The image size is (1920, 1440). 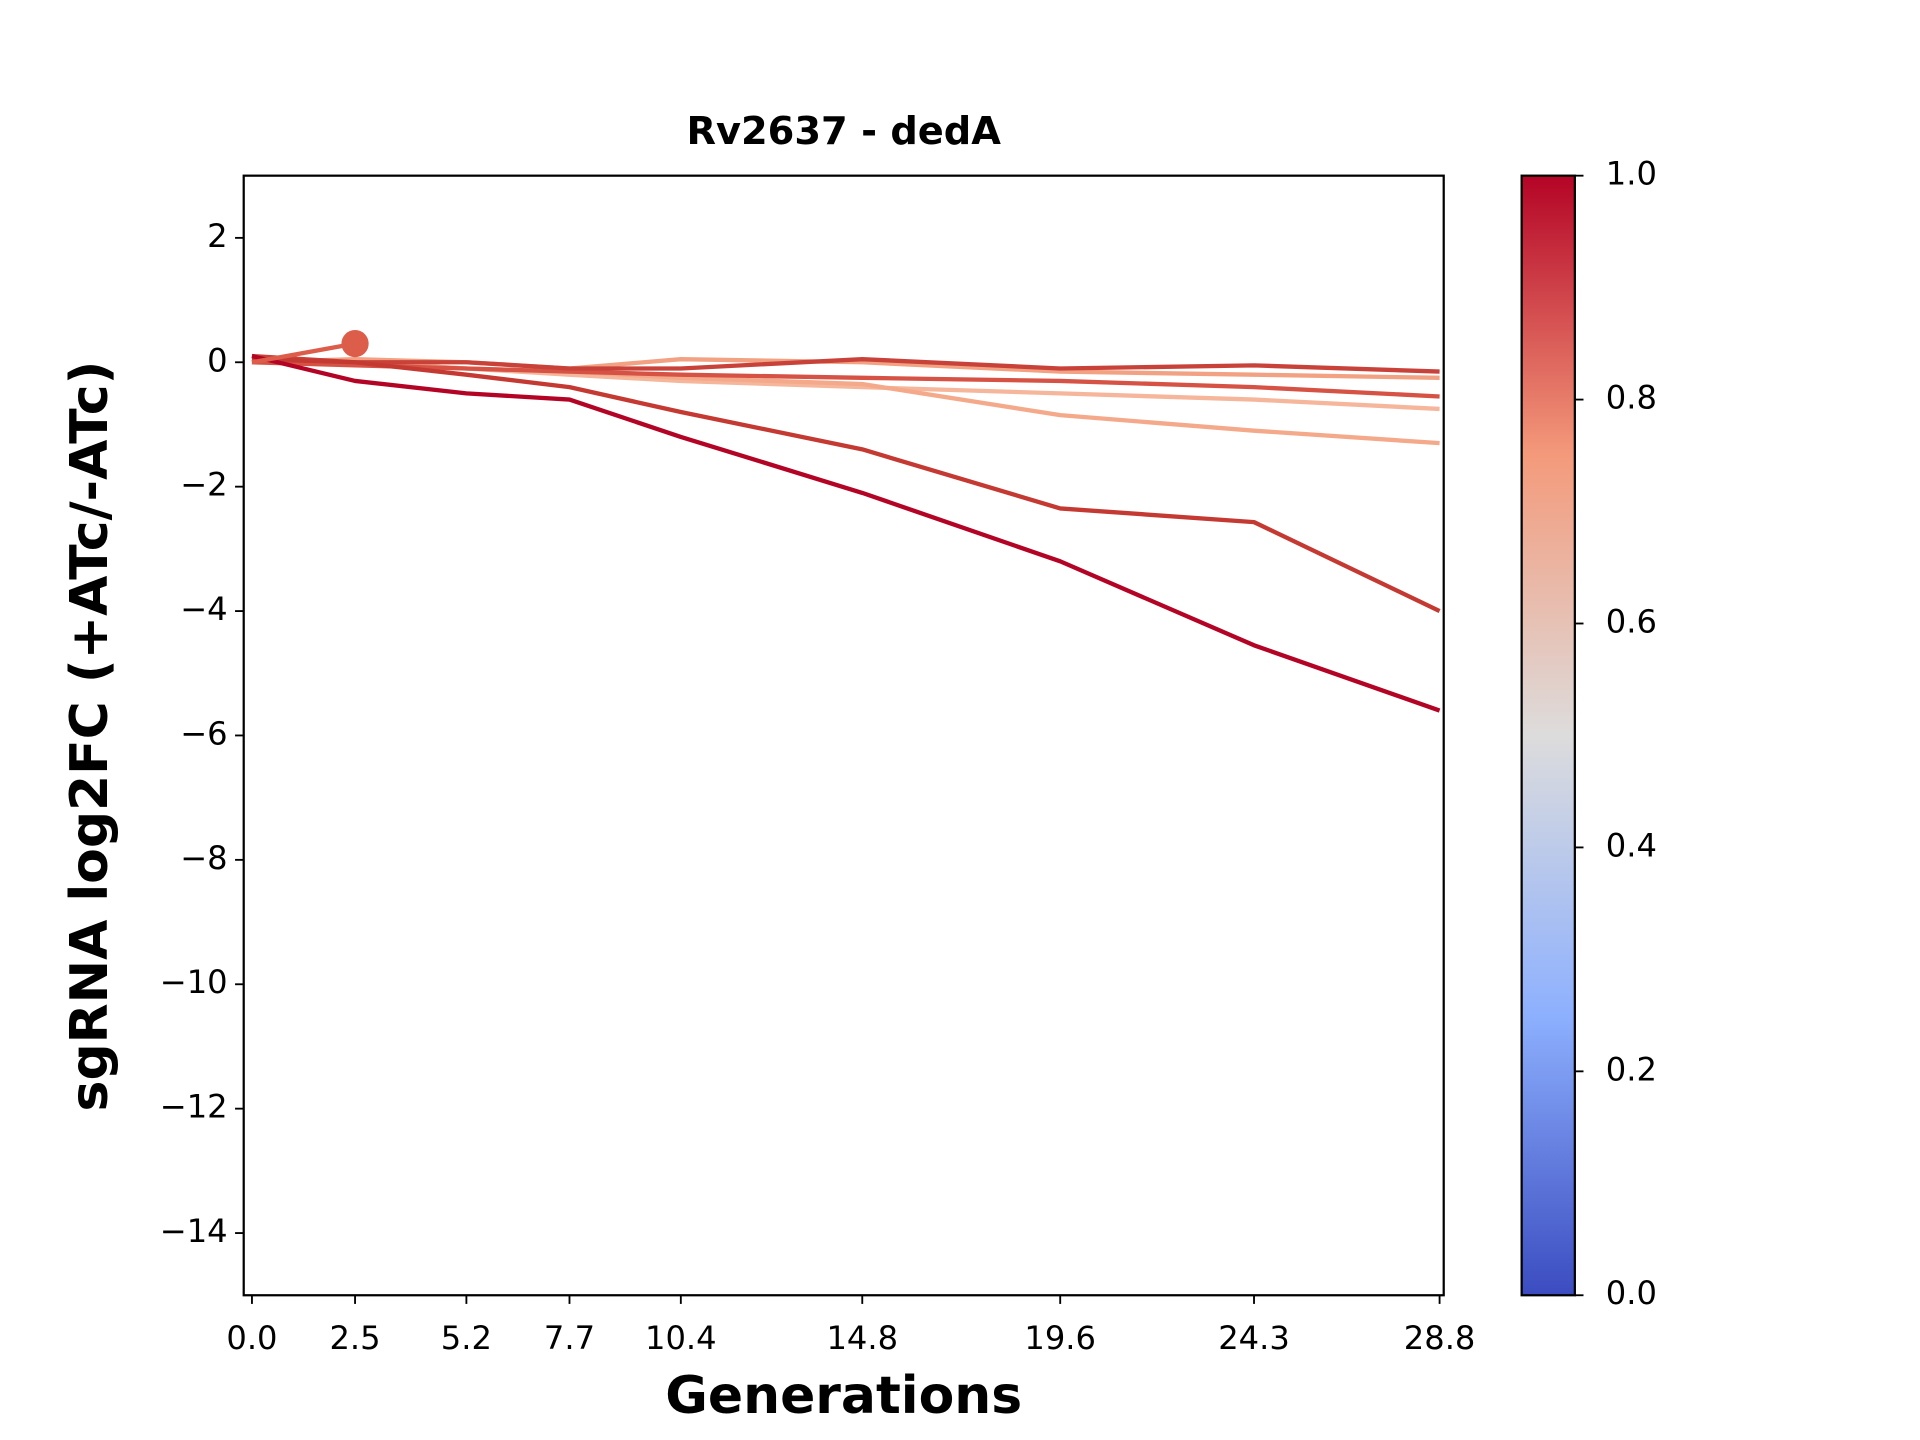 I want to click on y-tick-label: −4, so click(x=203, y=609).